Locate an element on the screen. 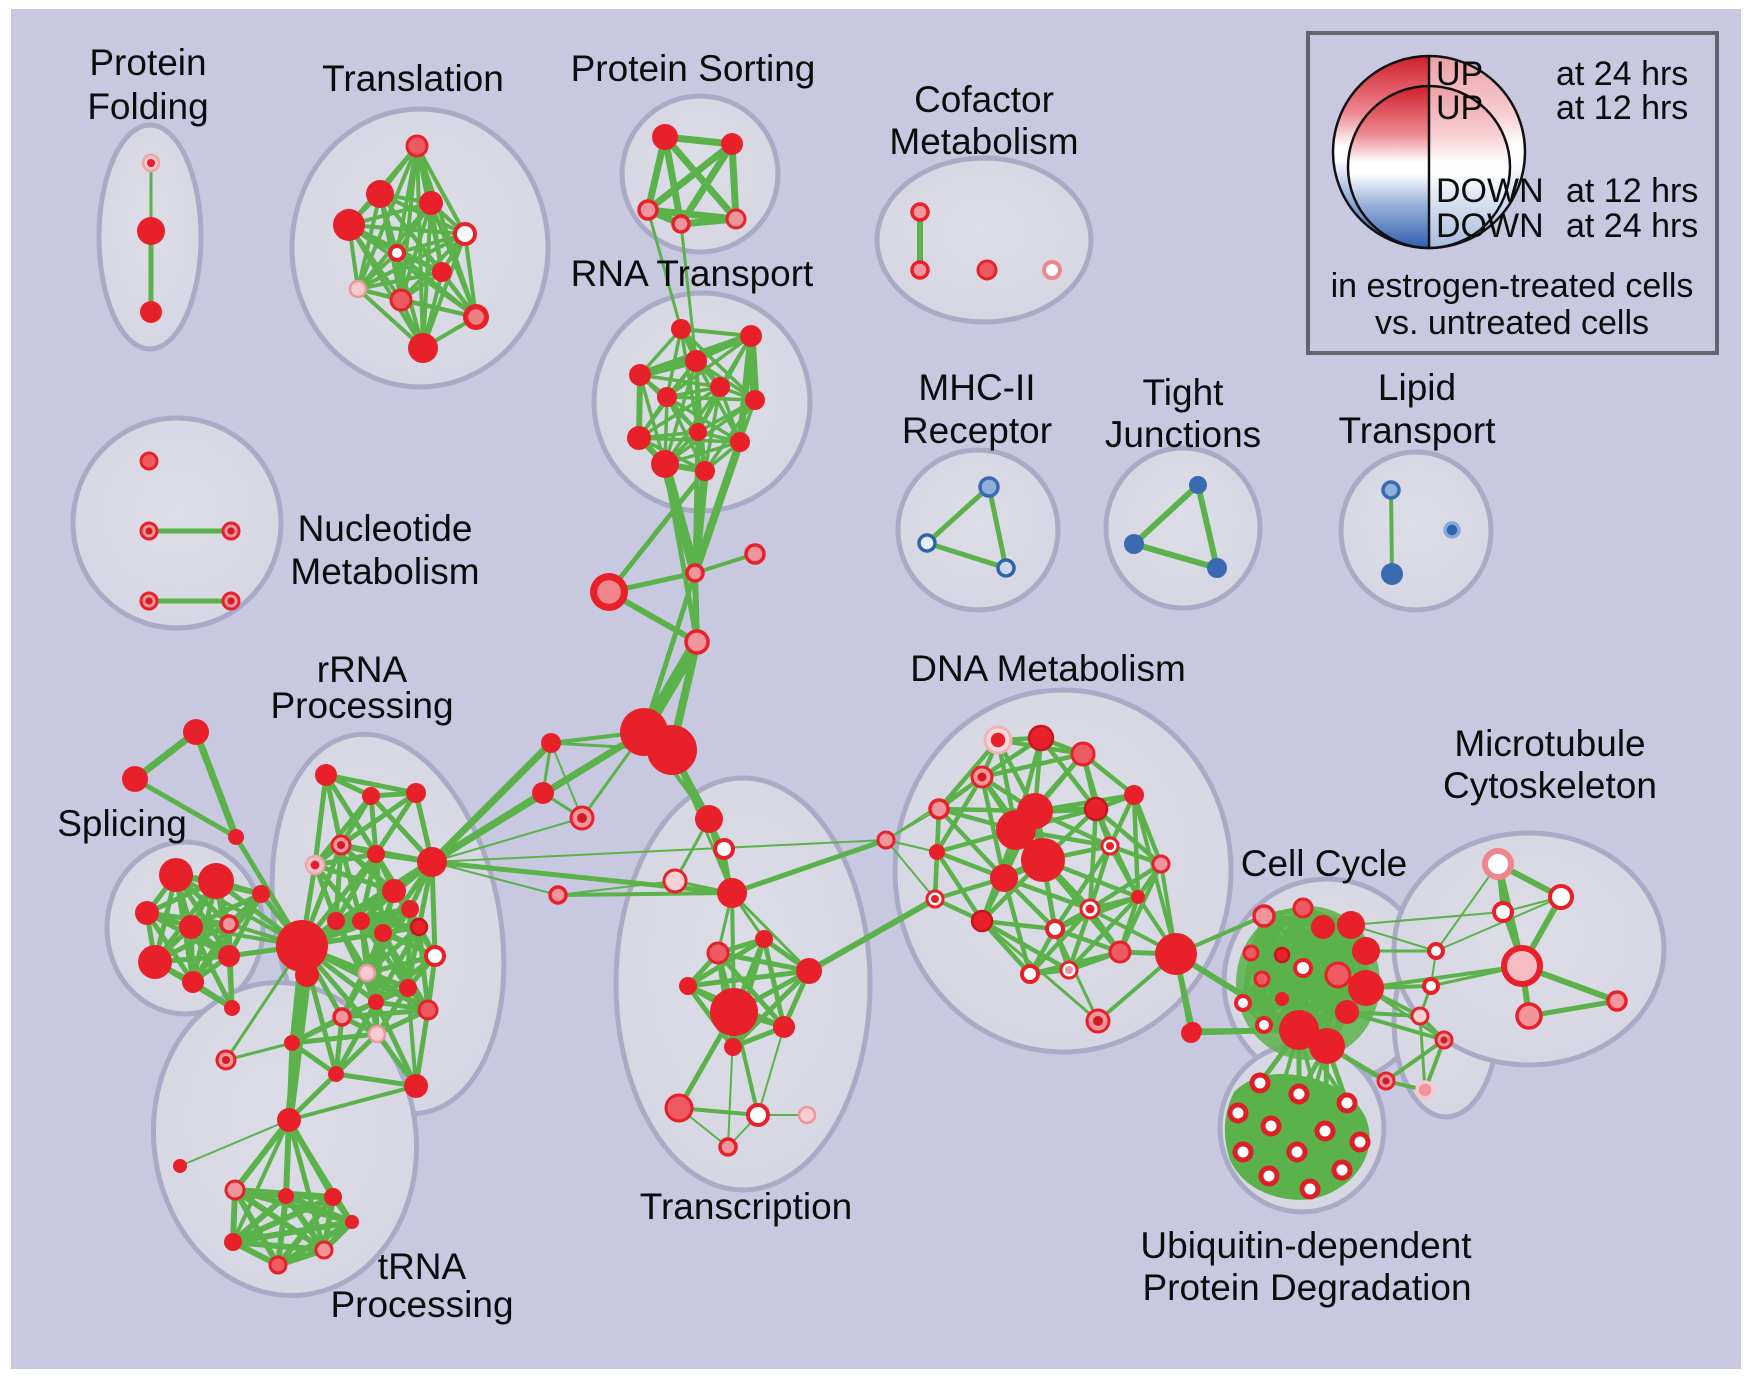 Image resolution: width=1750 pixels, height=1381 pixels. svg-text: Protein is located at coordinates (147, 62).